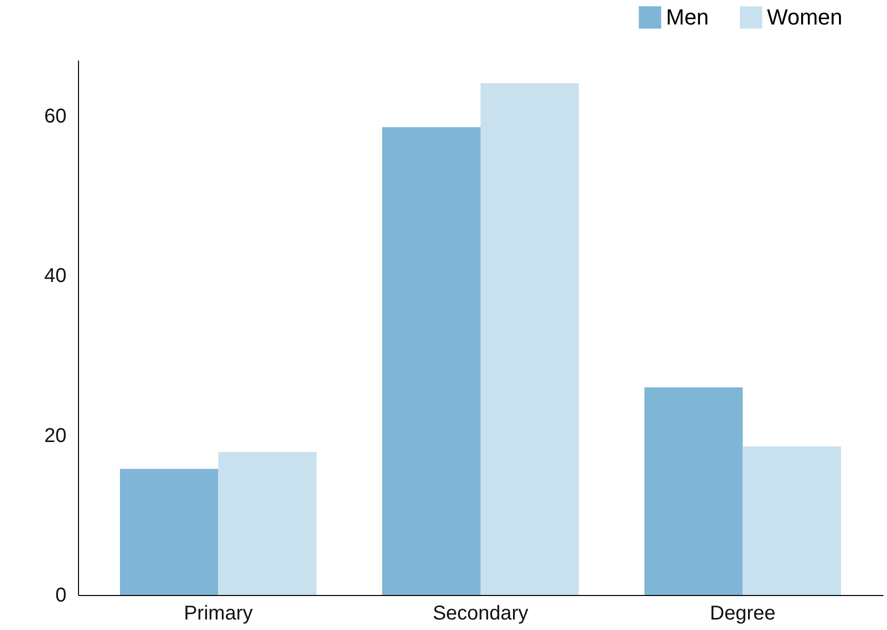  Describe the element at coordinates (687, 17) in the screenshot. I see `legend-label: Men` at that location.